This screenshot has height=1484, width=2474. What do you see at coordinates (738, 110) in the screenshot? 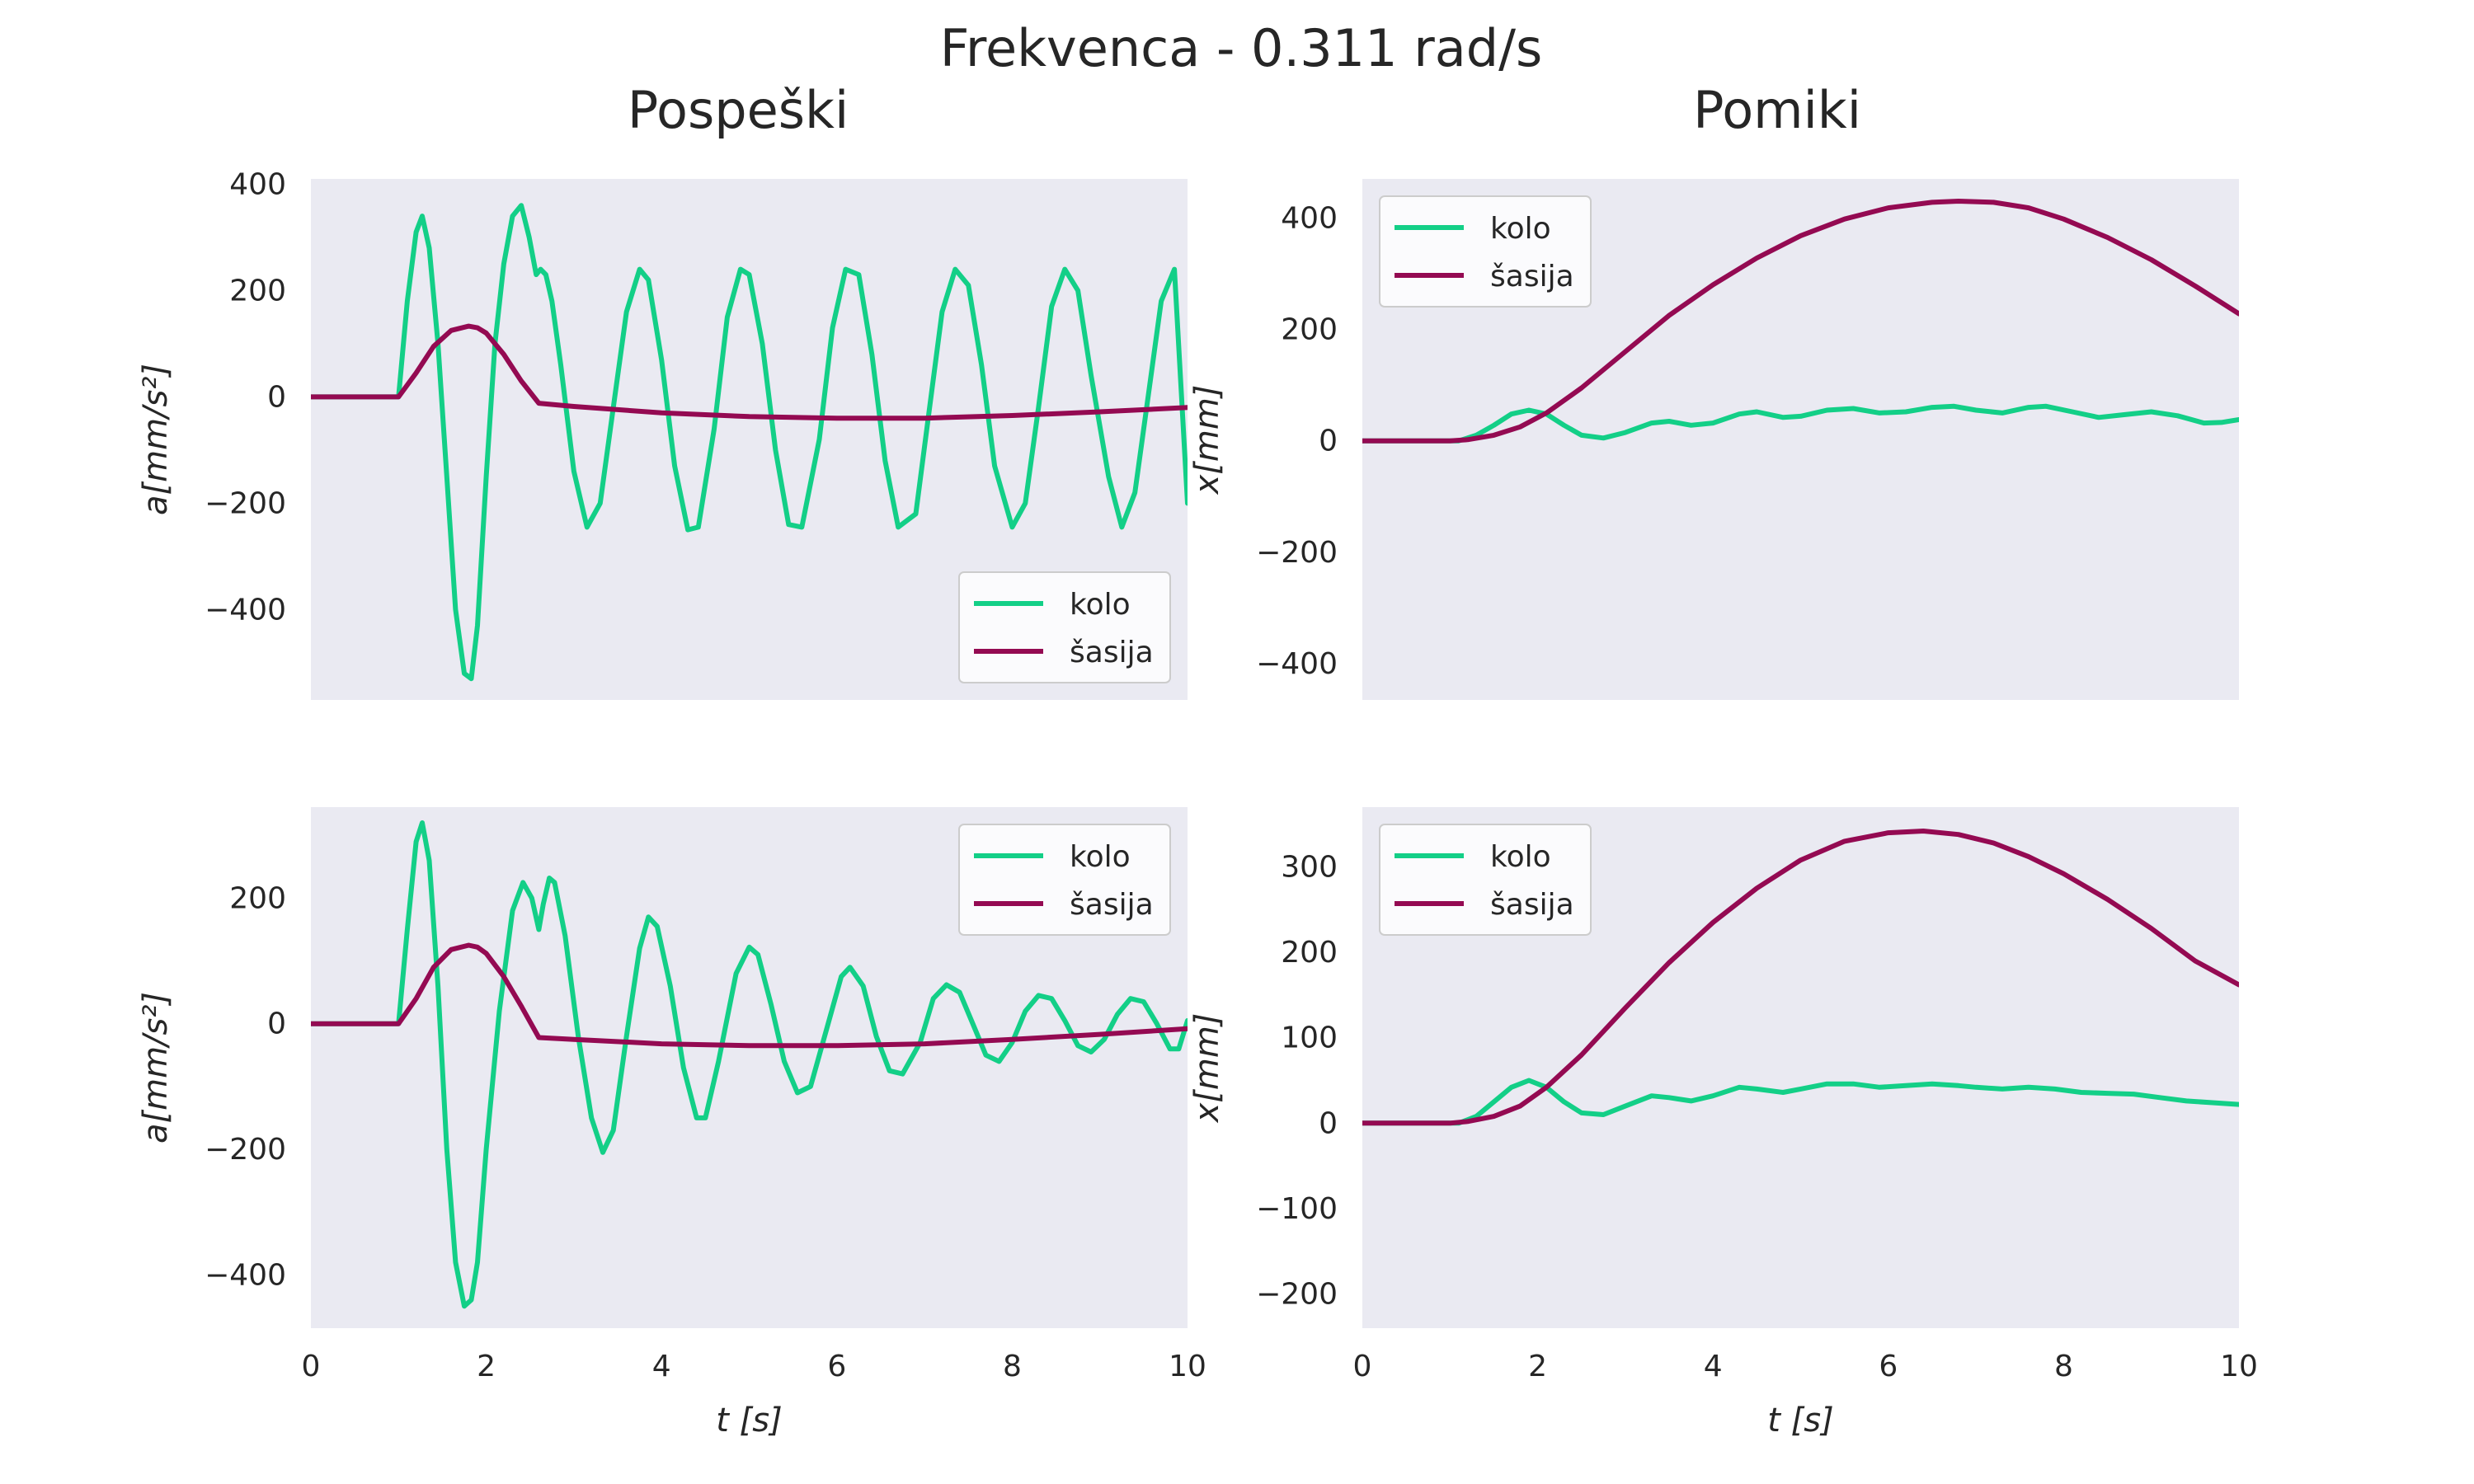
I see `column-title-accelerations: Pospeški` at bounding box center [738, 110].